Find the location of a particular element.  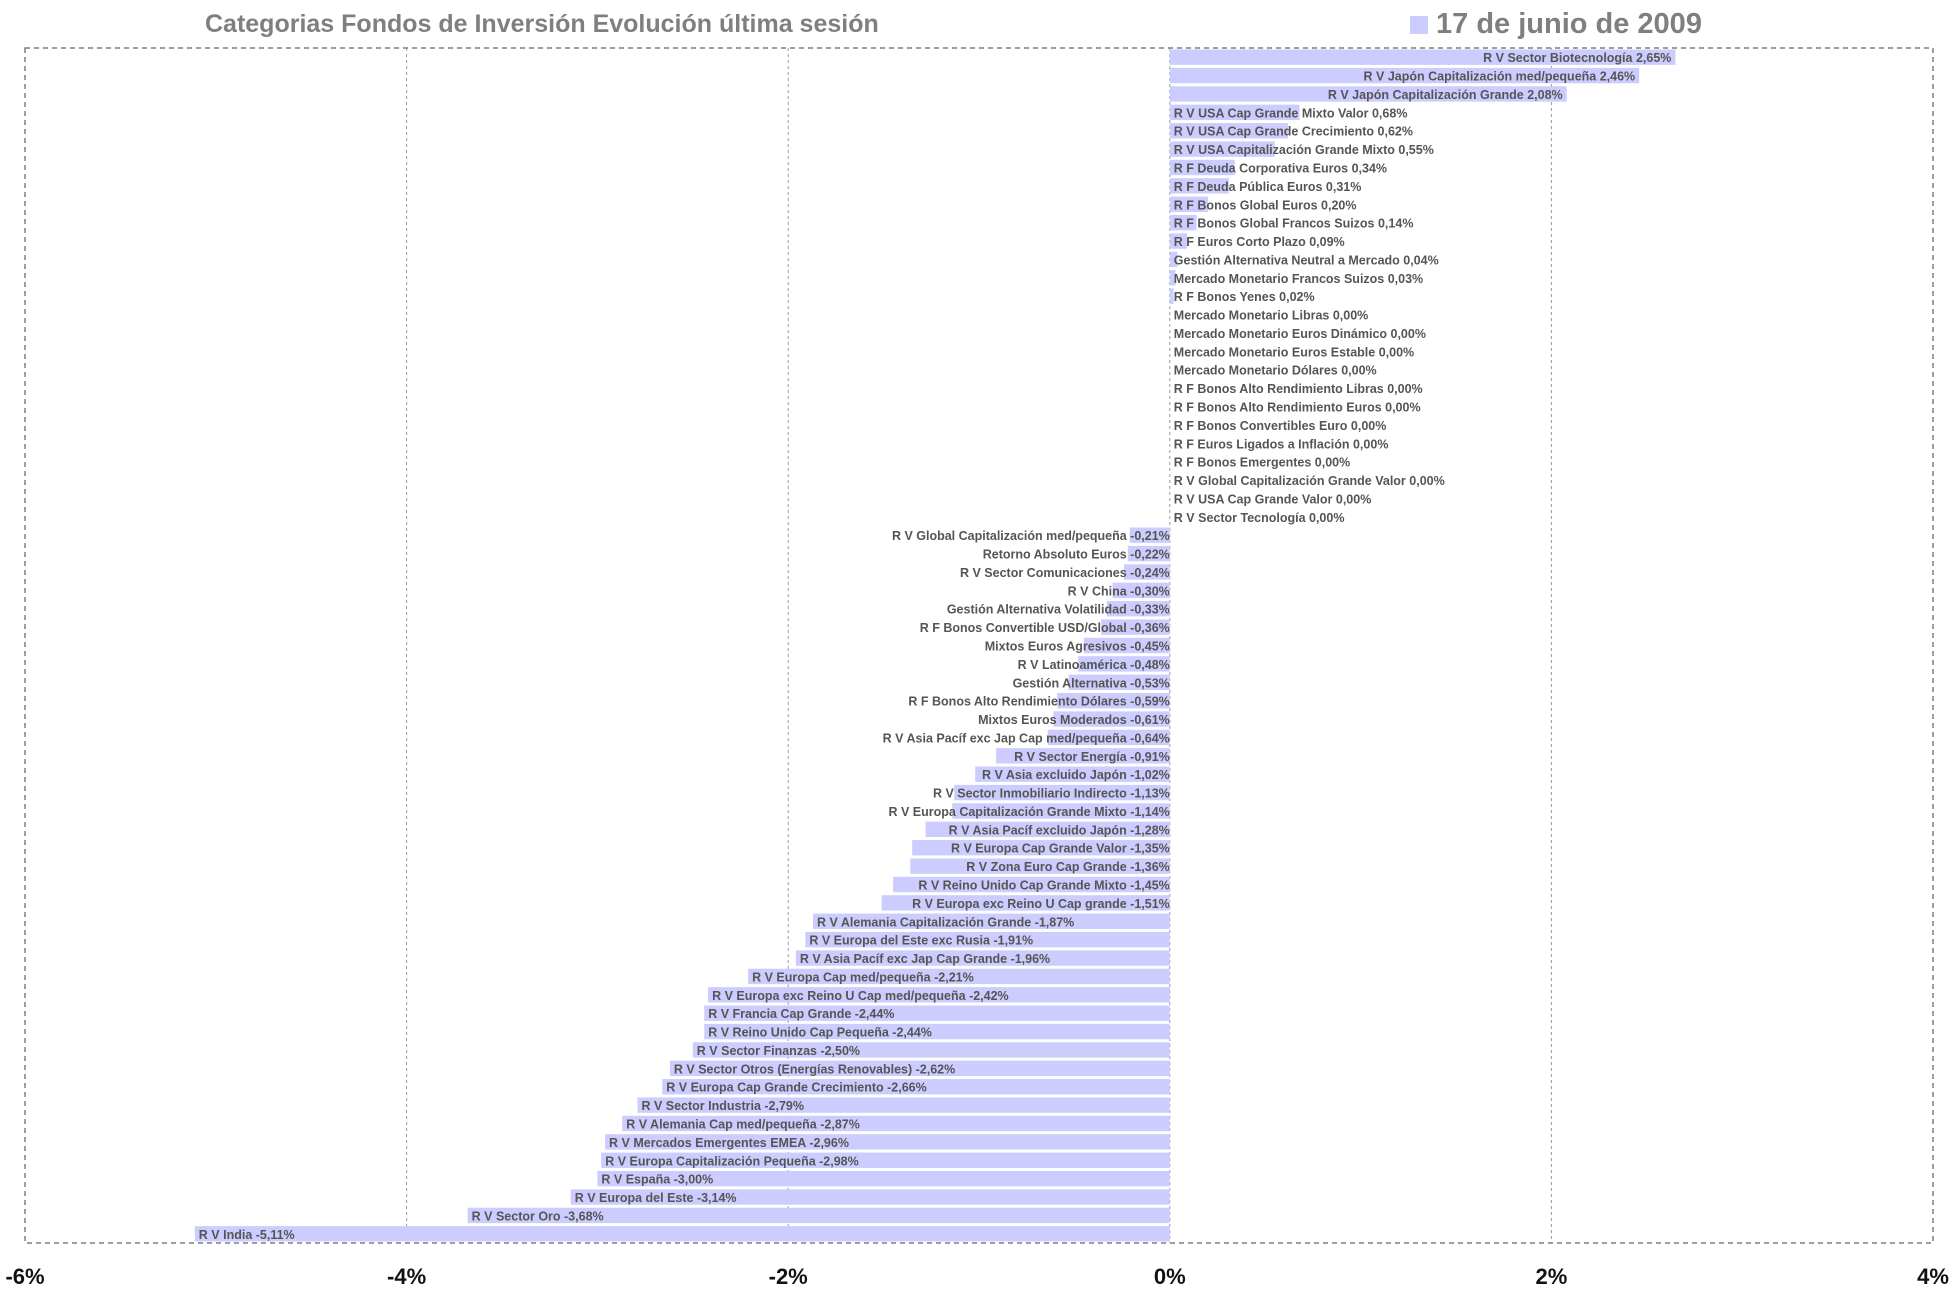

x-tick-label: 2% is located at coordinates (1552, 1276).